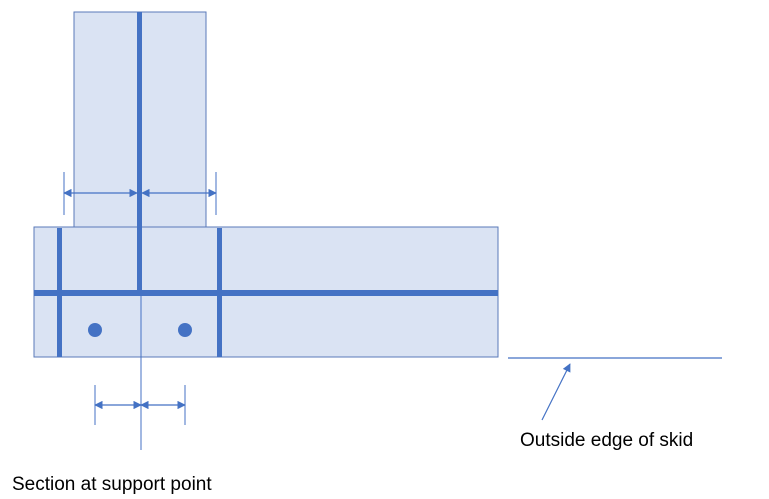  Describe the element at coordinates (266, 293) in the screenshot. I see `horizontal-bar` at that location.